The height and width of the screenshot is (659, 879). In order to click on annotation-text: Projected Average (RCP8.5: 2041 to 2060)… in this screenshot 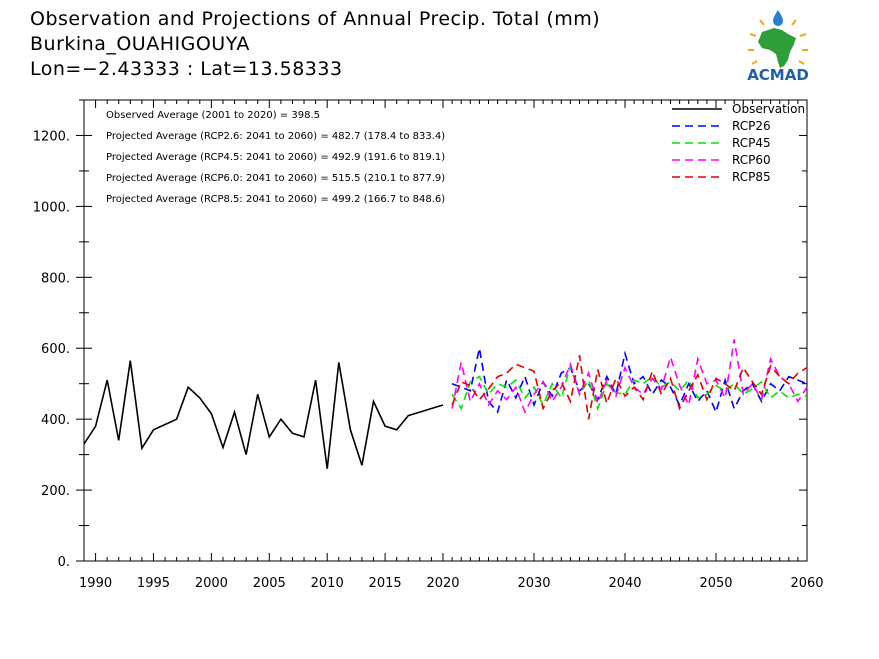, I will do `click(275, 199)`.